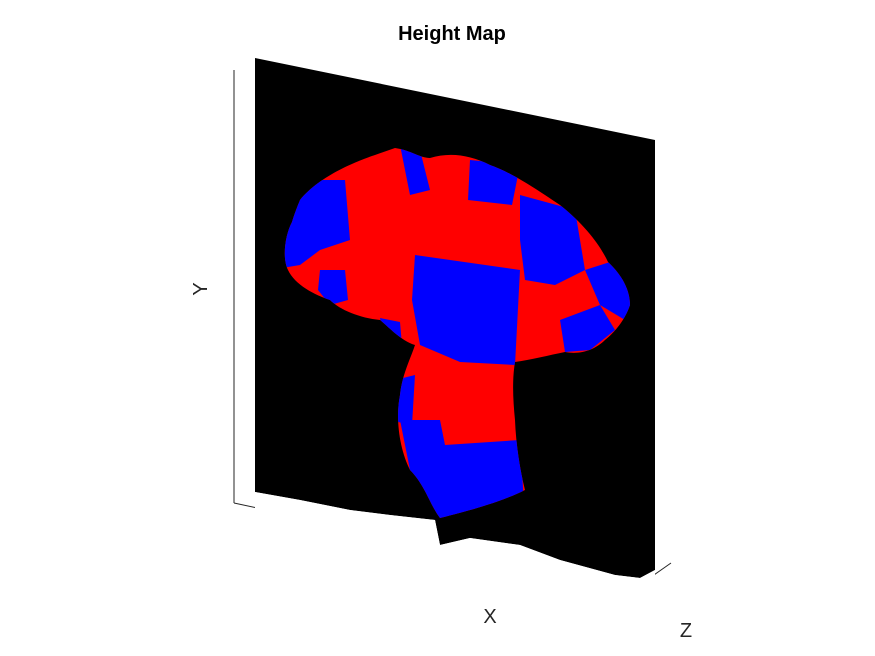 The height and width of the screenshot is (656, 875). Describe the element at coordinates (452, 34) in the screenshot. I see `chart-title: Height Map` at that location.